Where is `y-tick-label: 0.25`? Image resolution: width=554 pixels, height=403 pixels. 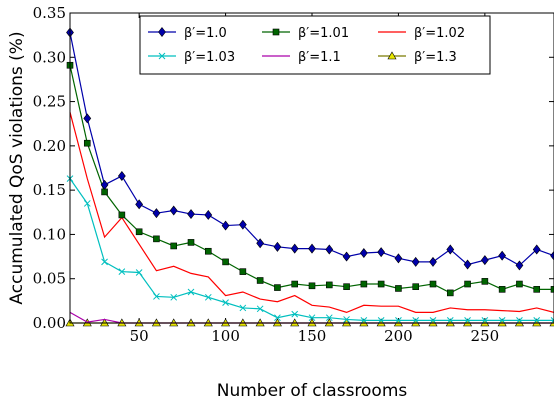
y-tick-label: 0.25 is located at coordinates (49, 102).